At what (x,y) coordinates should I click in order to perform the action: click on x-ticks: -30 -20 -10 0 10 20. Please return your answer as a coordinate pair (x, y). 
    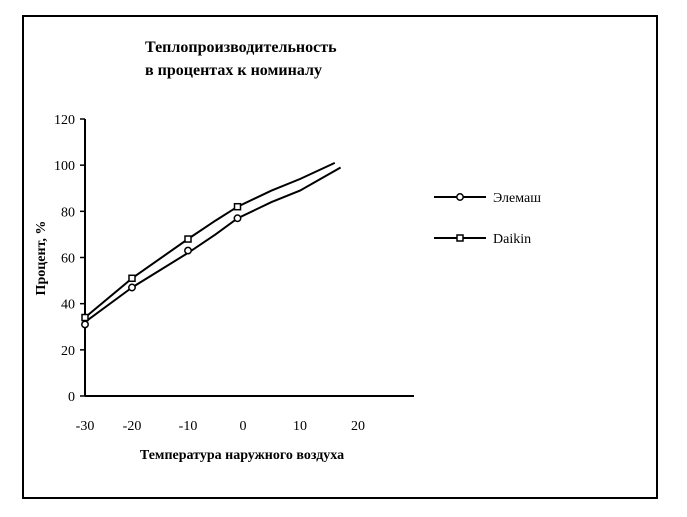
    Looking at the image, I should click on (220, 426).